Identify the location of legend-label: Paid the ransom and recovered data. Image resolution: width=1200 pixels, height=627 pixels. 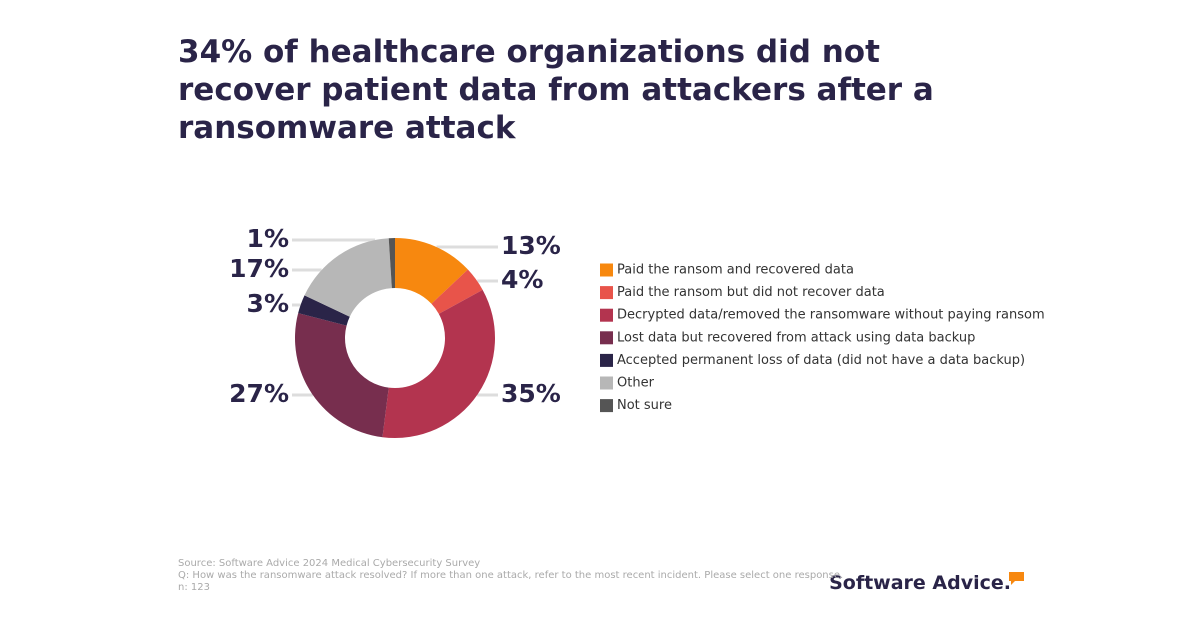
(735, 270).